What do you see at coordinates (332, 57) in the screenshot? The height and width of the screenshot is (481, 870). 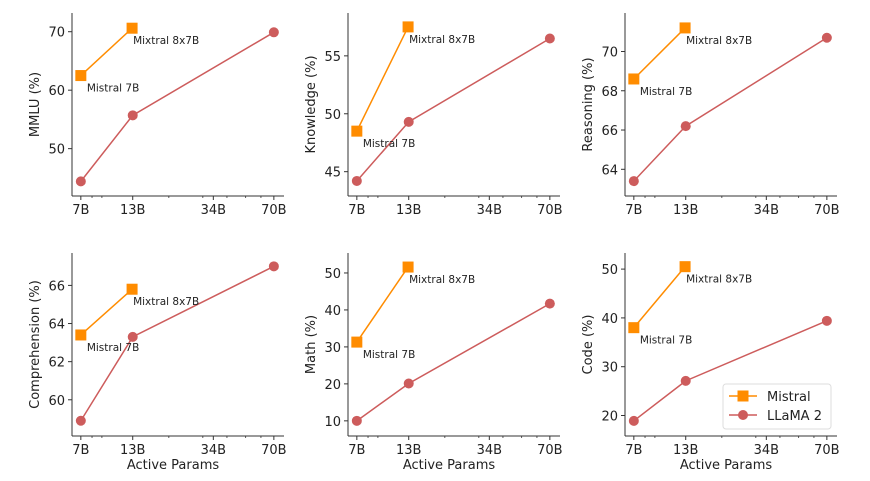 I see `y-tick-label: 55` at bounding box center [332, 57].